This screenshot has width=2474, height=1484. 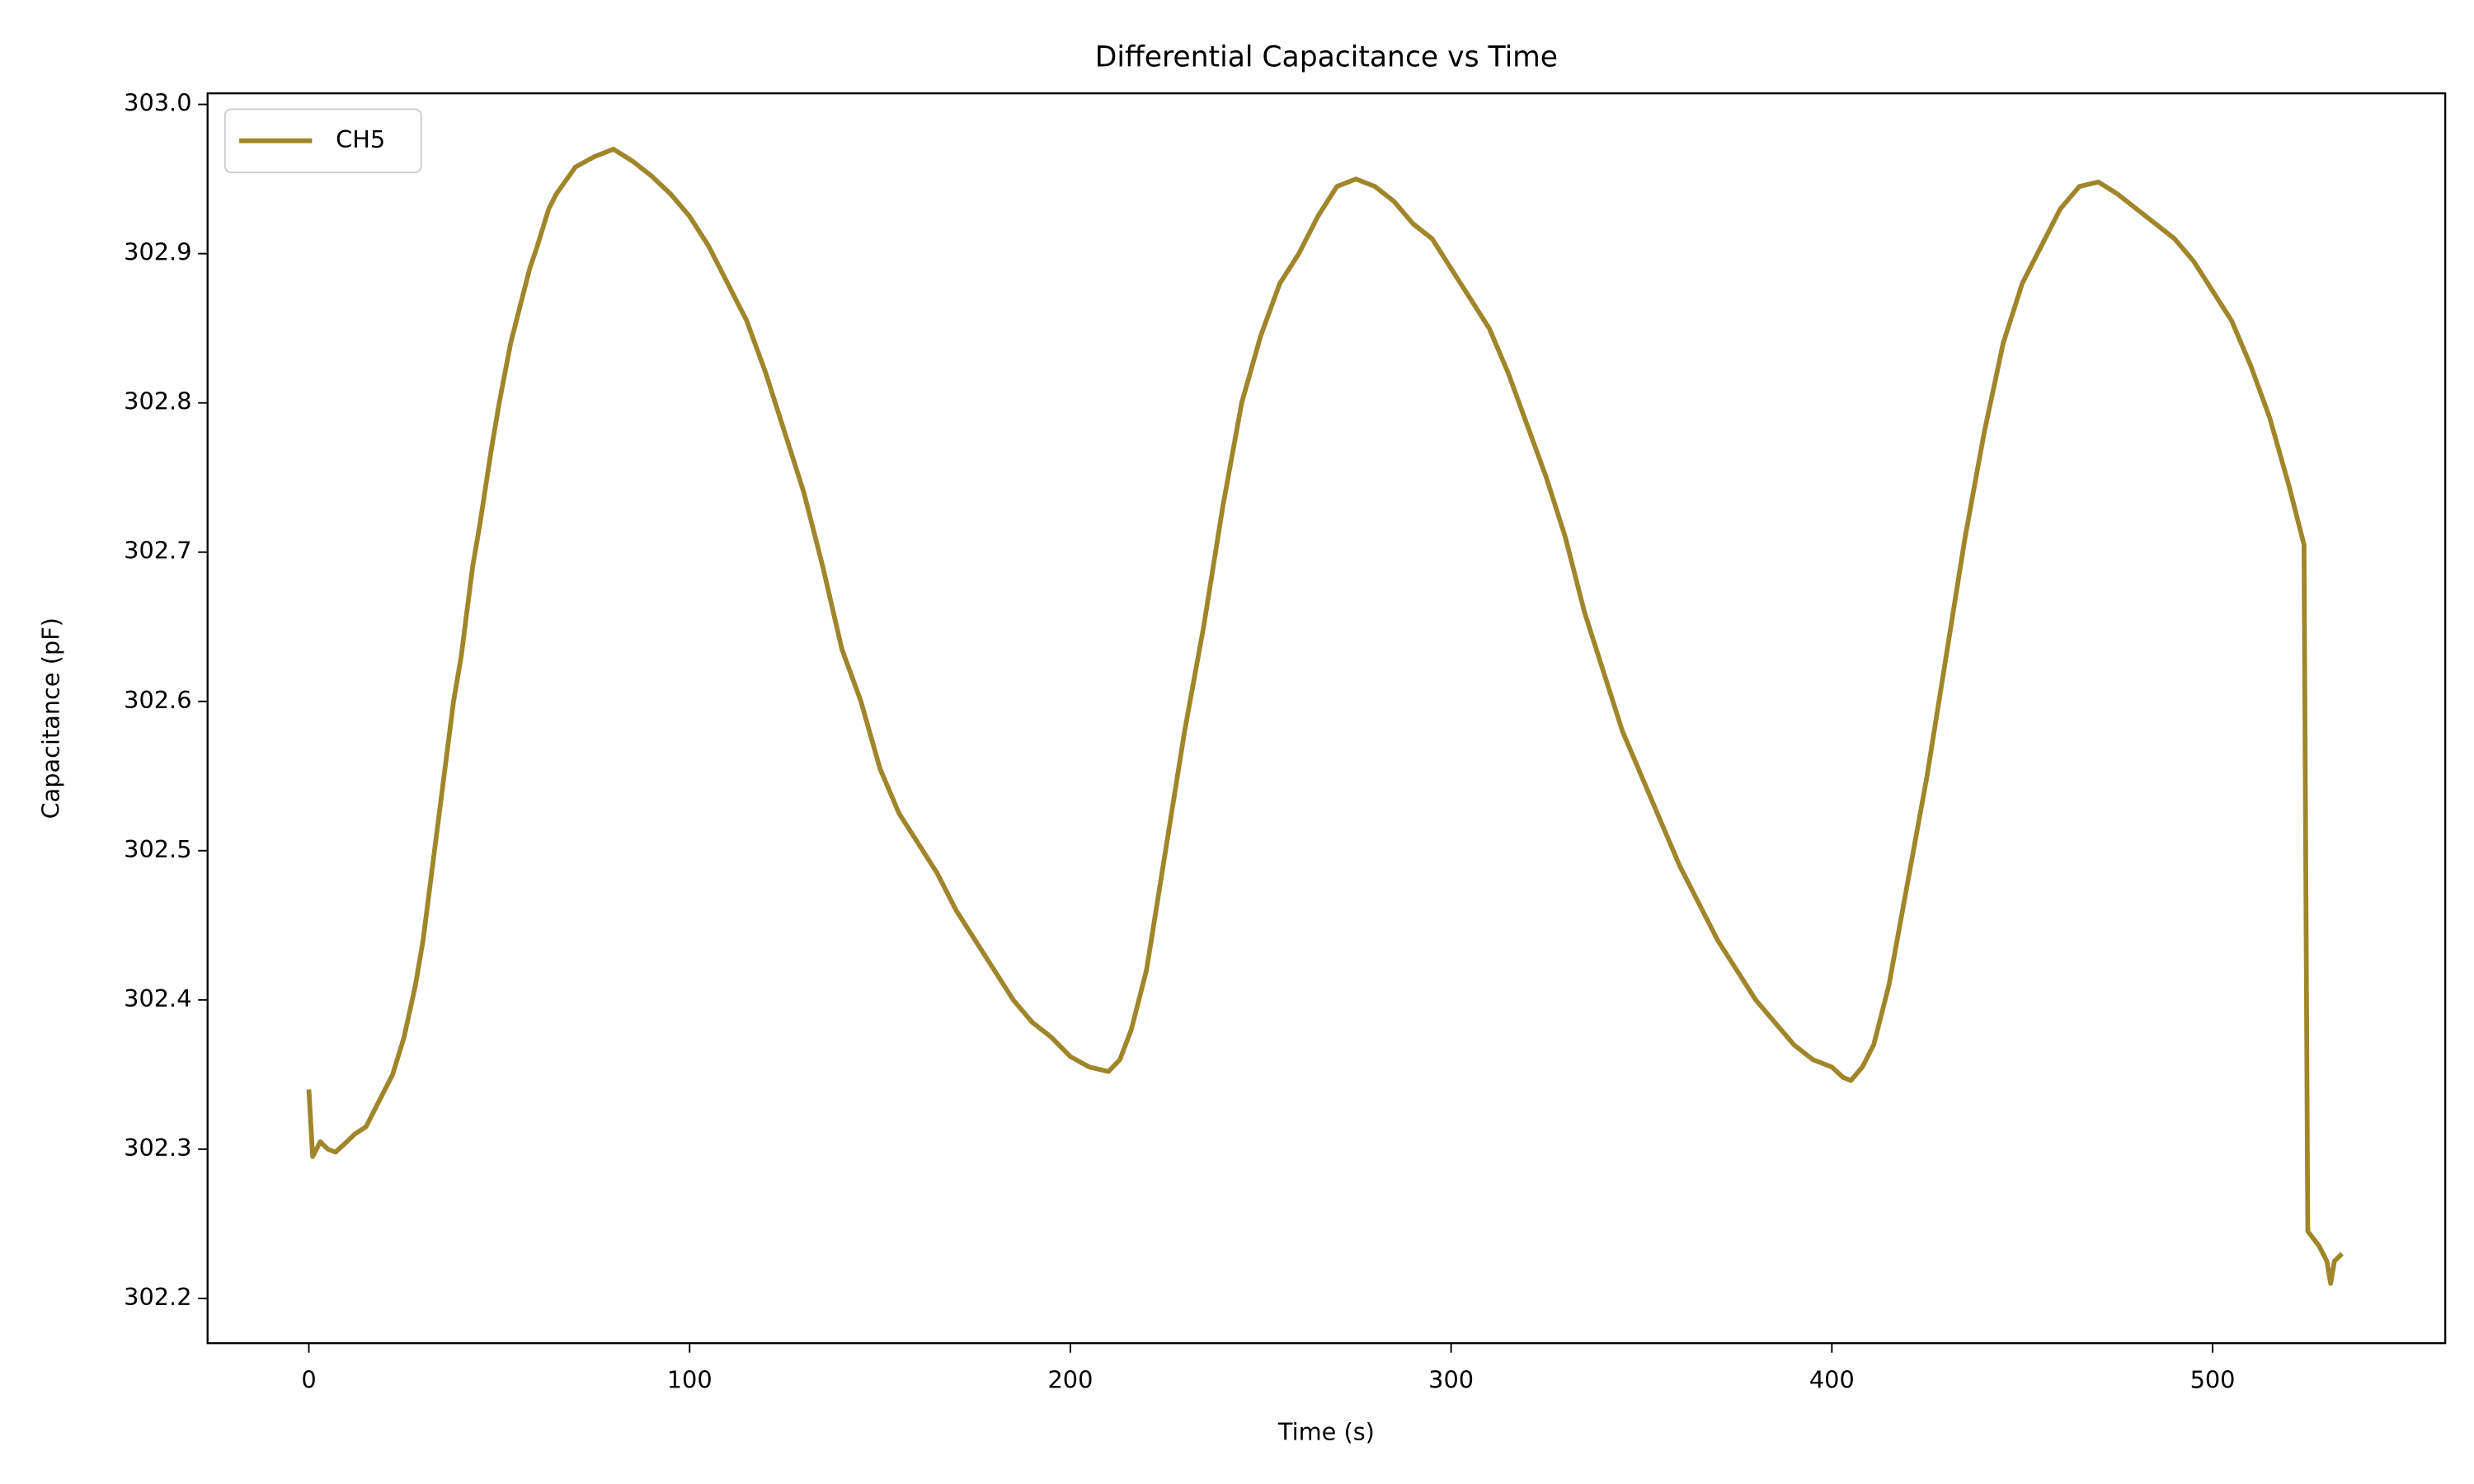 What do you see at coordinates (2213, 1379) in the screenshot?
I see `x-tick-label: 500` at bounding box center [2213, 1379].